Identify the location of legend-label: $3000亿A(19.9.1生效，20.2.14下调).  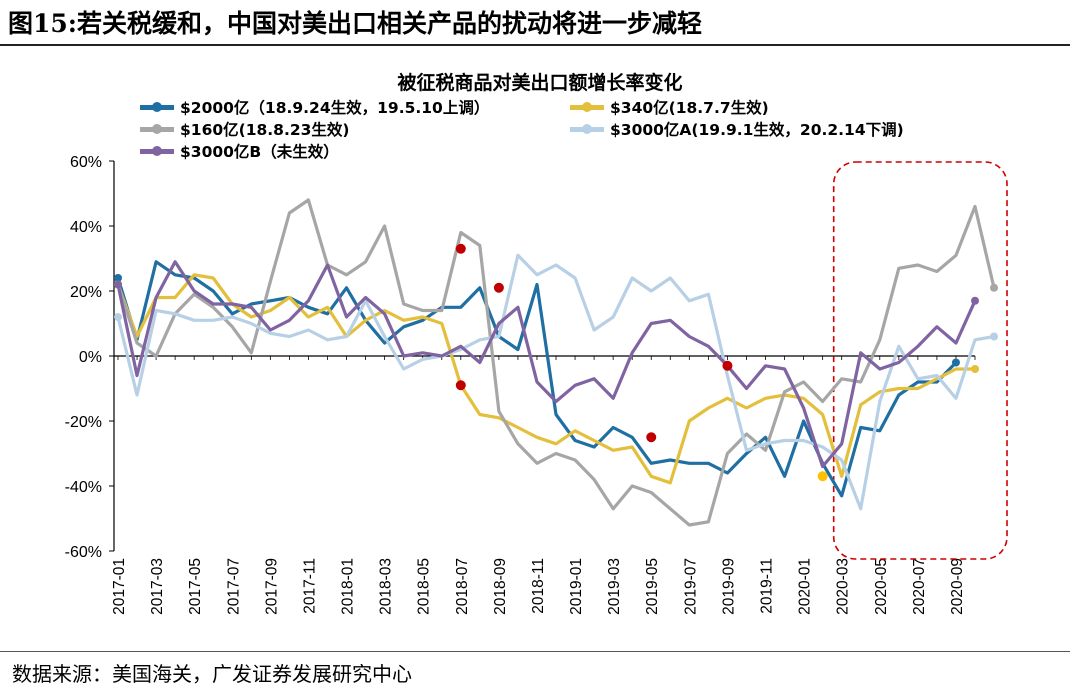
(757, 130).